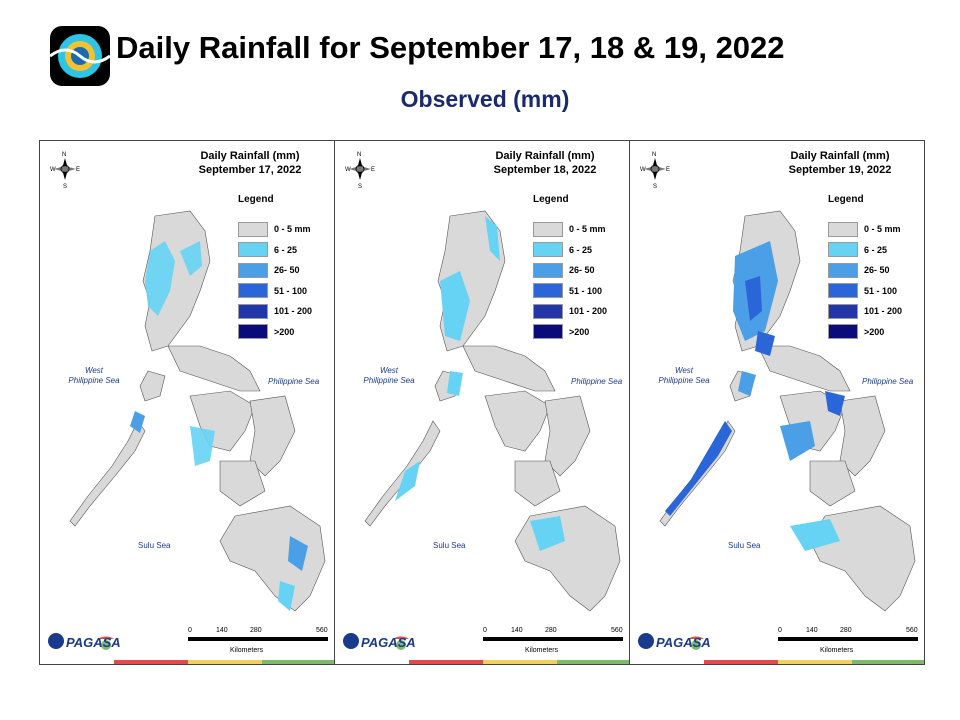 Image resolution: width=960 pixels, height=720 pixels. I want to click on page-subtitle: Observed (mm), so click(485, 99).